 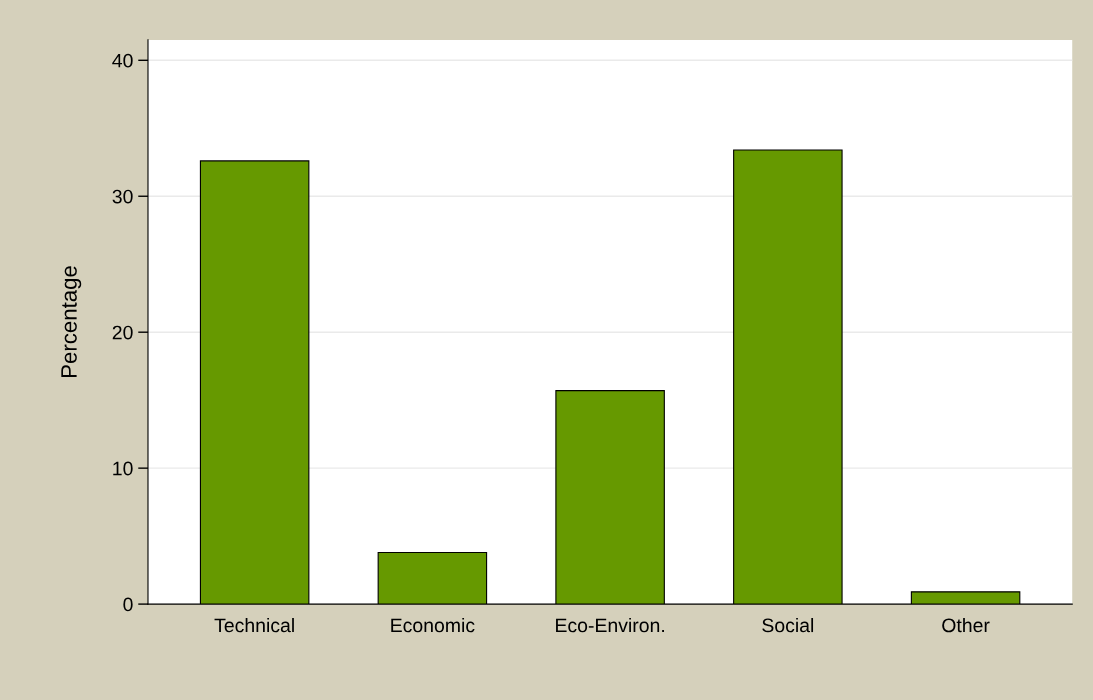 I want to click on x-tick-label: Technical, so click(x=254, y=625).